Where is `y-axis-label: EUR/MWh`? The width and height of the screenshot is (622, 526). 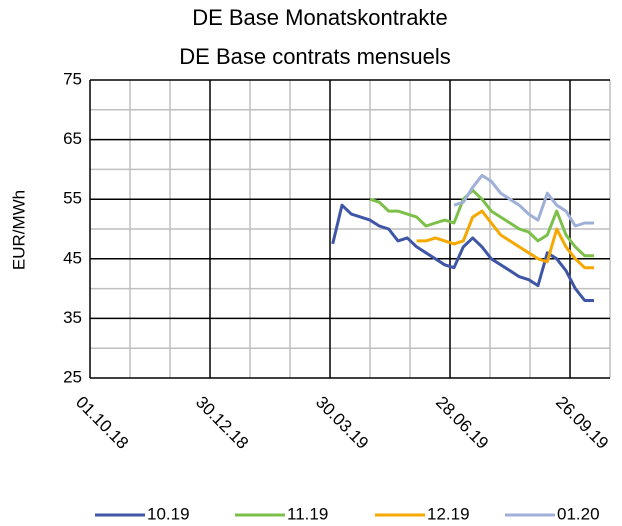
y-axis-label: EUR/MWh is located at coordinates (18, 230).